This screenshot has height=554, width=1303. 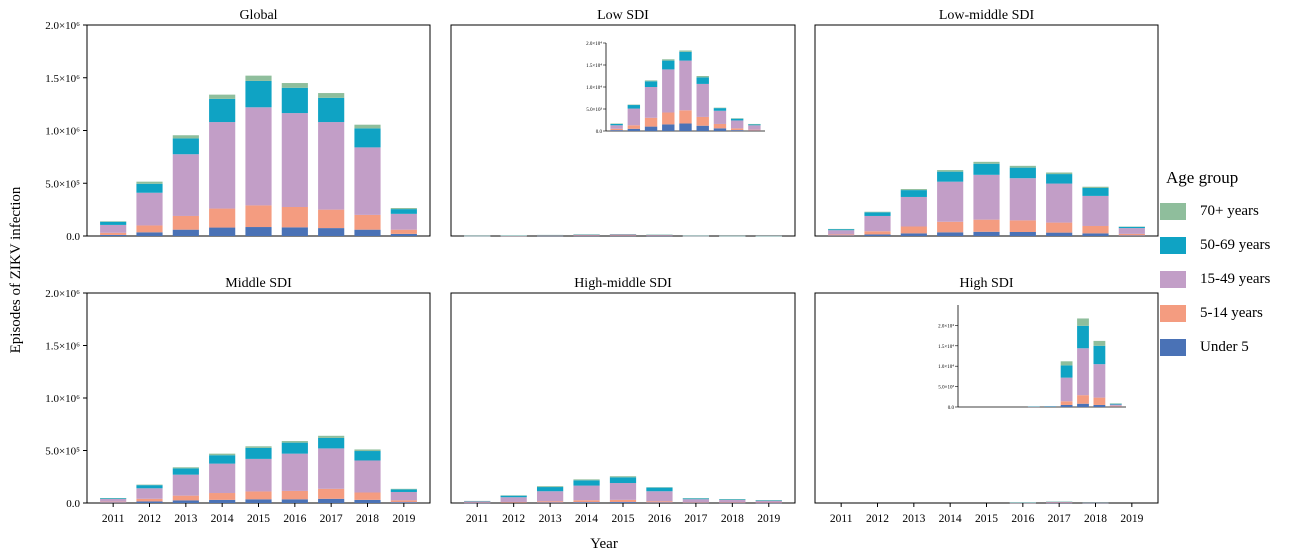 What do you see at coordinates (599, 132) in the screenshot?
I see `inset-y-tick-label: 0.0` at bounding box center [599, 132].